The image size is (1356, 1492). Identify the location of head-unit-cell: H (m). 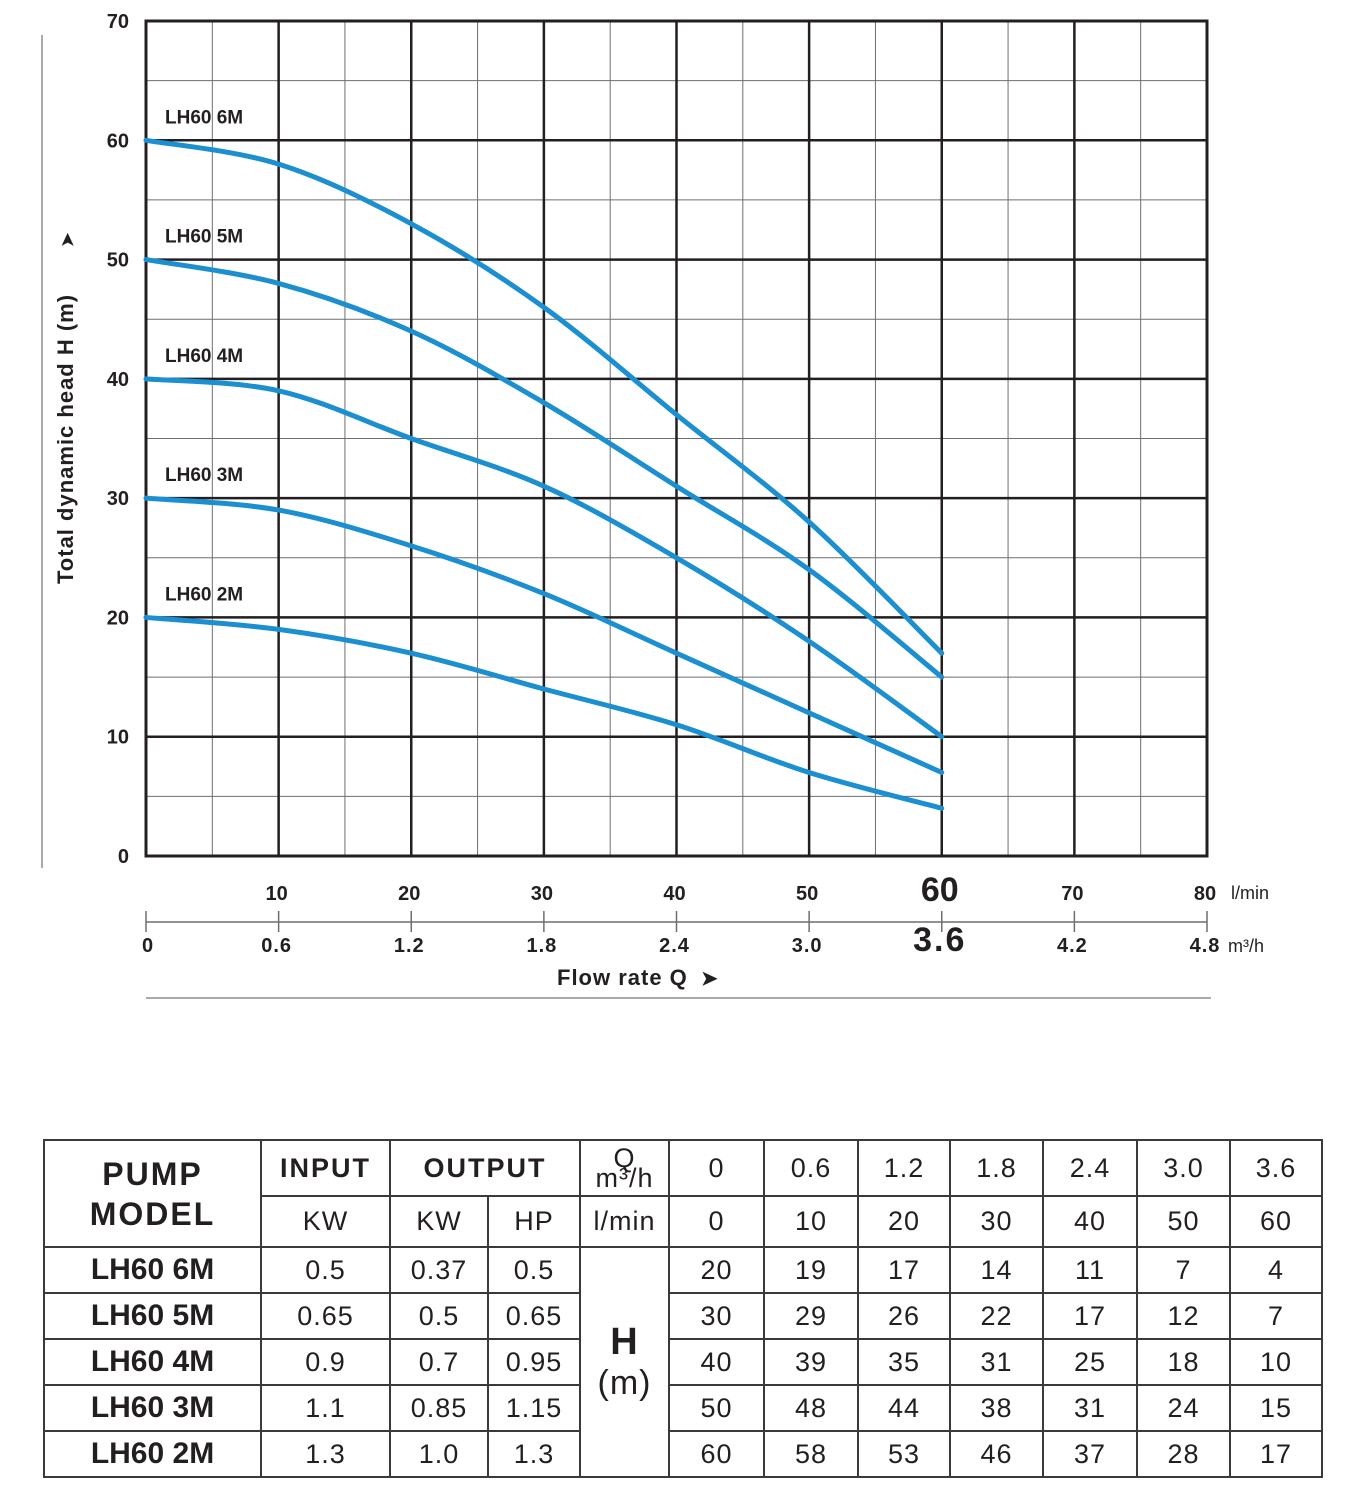
(624, 1362).